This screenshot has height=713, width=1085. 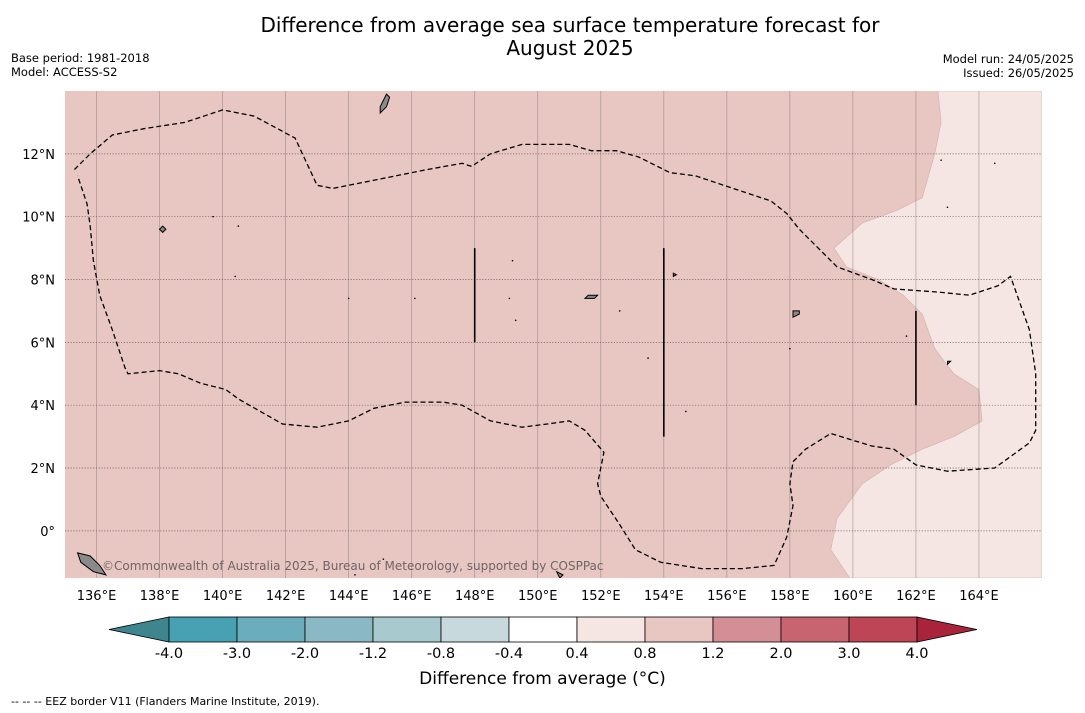 I want to click on lon-tick-label: 158°E, so click(x=790, y=596).